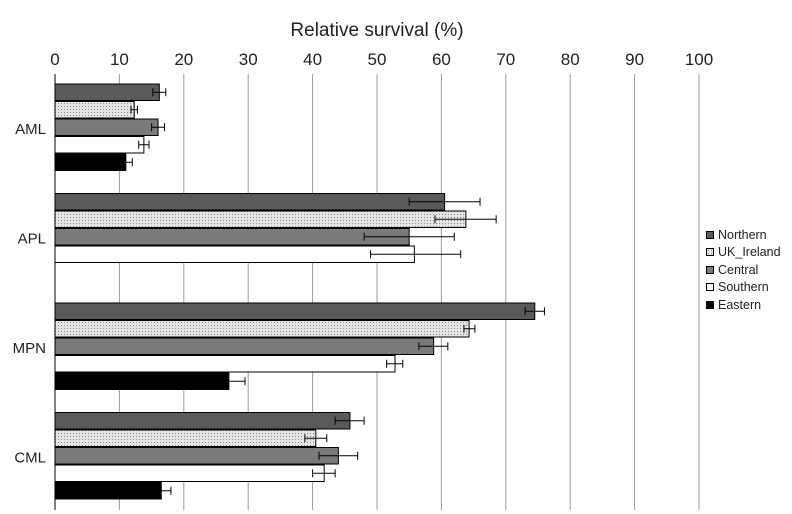 The width and height of the screenshot is (792, 514). I want to click on x-tick-label: 100, so click(699, 59).